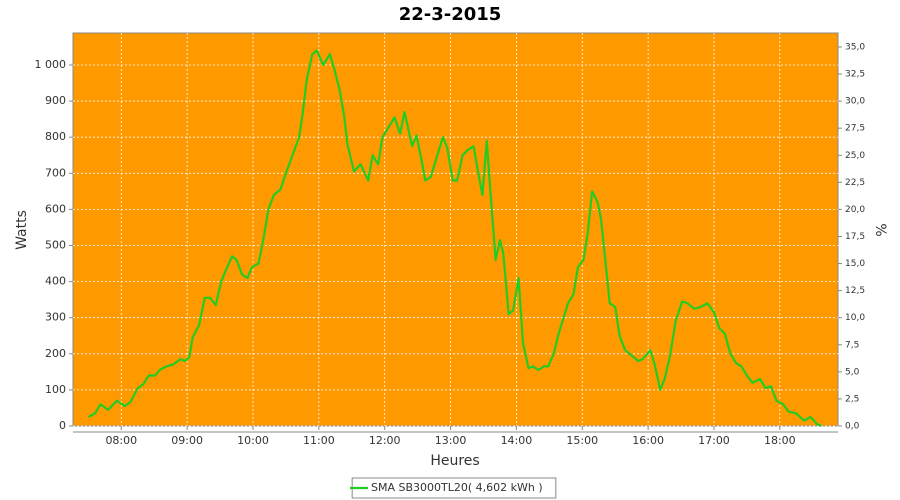  Describe the element at coordinates (55, 389) in the screenshot. I see `y-tick-label: 100` at that location.